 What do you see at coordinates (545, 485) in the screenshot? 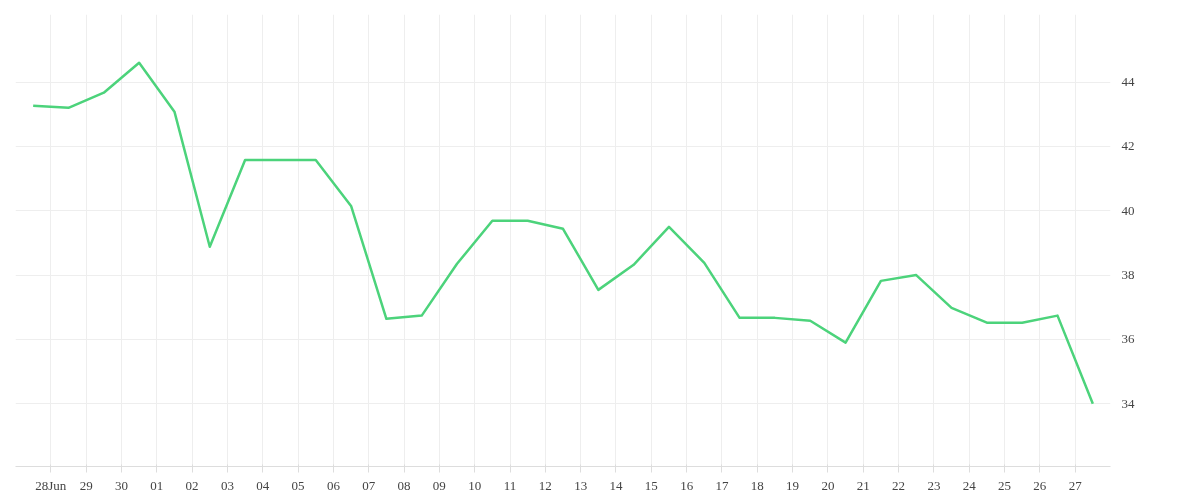
I see `x-tick-label: 12` at bounding box center [545, 485].